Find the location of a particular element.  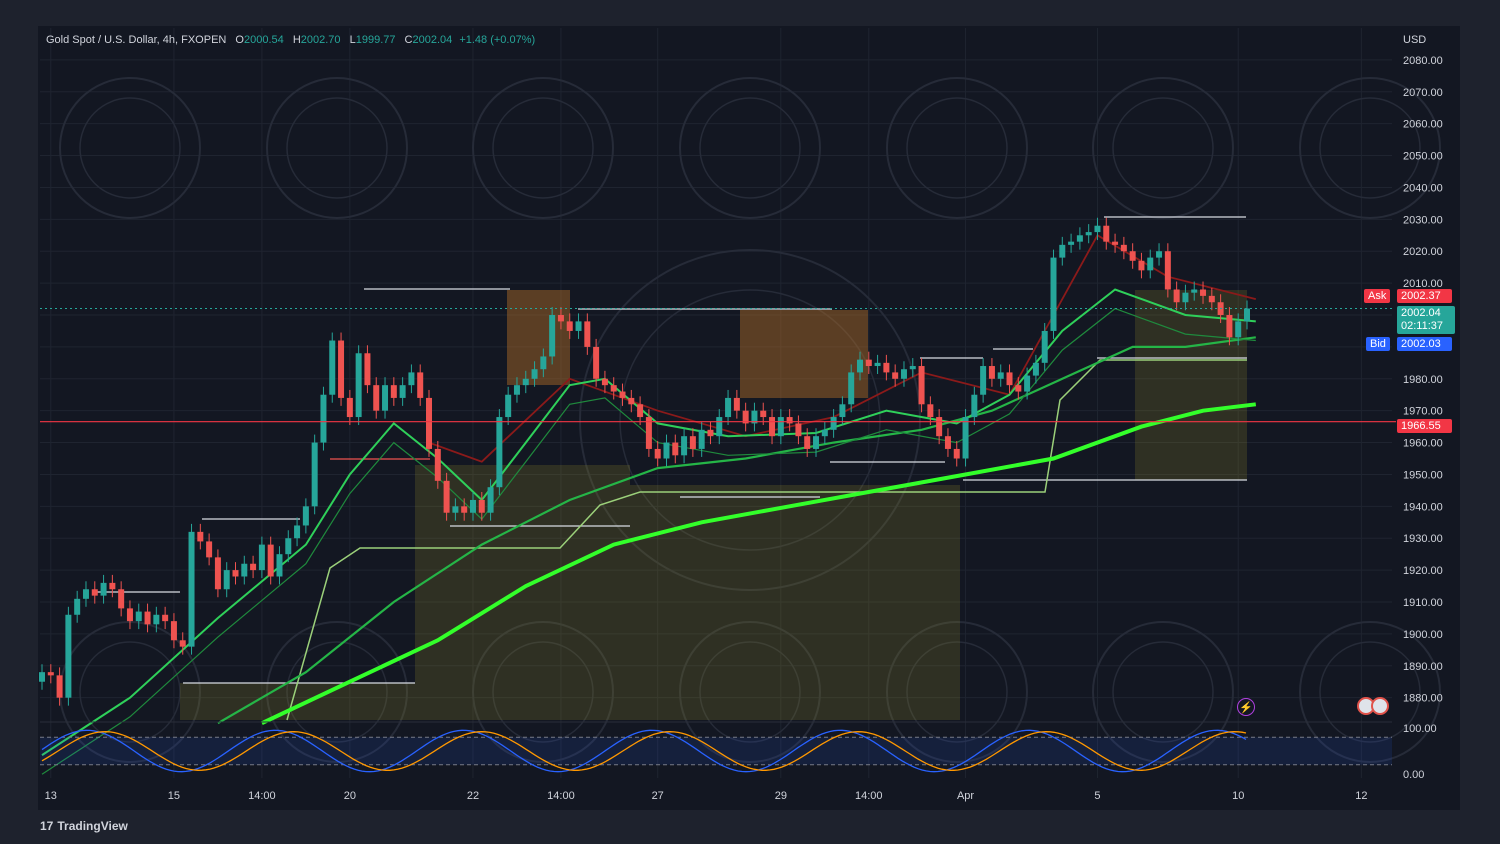

price-tick-label: 2080.00 is located at coordinates (1423, 61).